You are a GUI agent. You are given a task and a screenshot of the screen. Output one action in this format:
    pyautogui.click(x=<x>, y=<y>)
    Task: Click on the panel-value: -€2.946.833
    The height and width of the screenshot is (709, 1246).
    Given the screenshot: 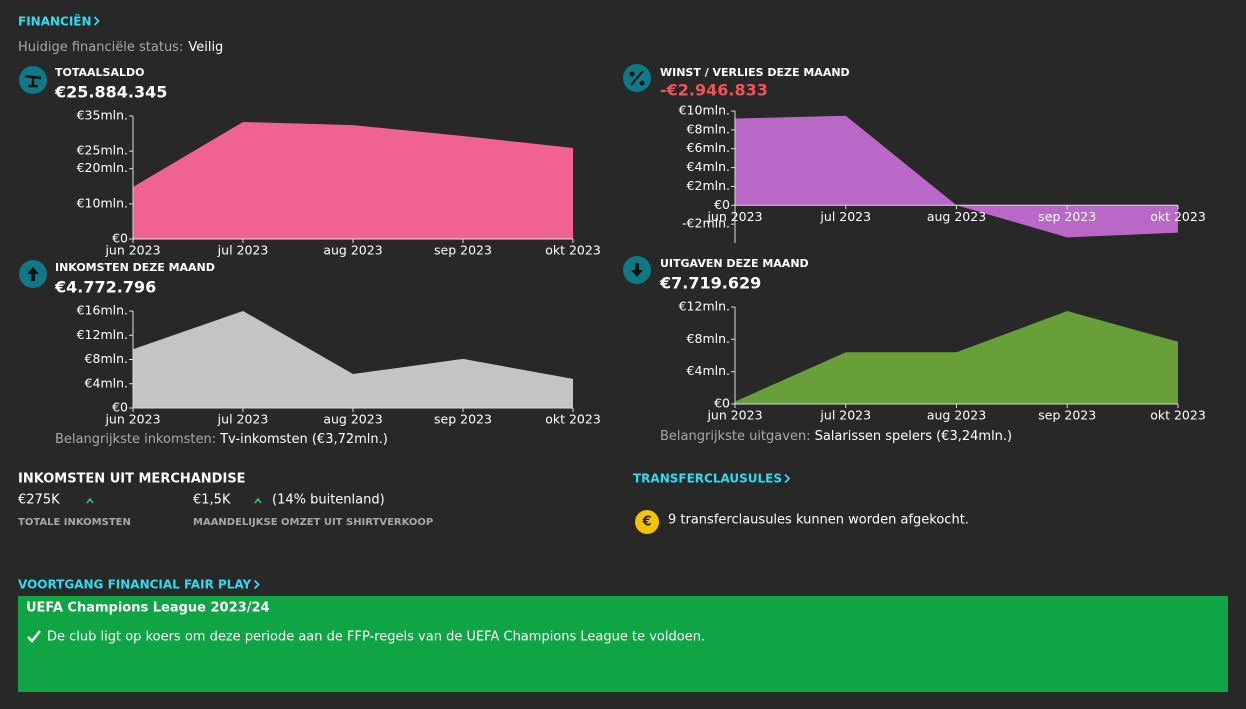 What is the action you would take?
    pyautogui.click(x=714, y=90)
    